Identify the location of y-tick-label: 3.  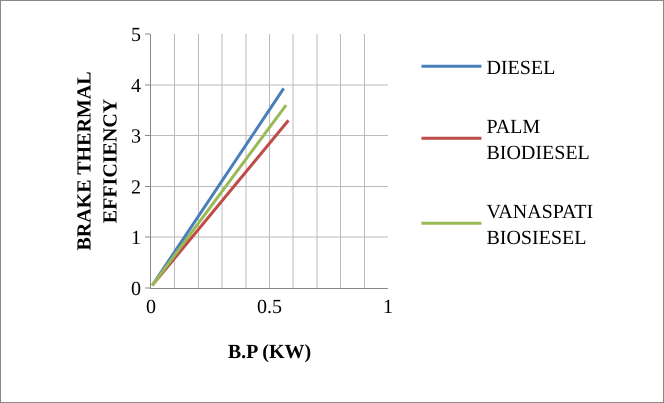
(136, 137).